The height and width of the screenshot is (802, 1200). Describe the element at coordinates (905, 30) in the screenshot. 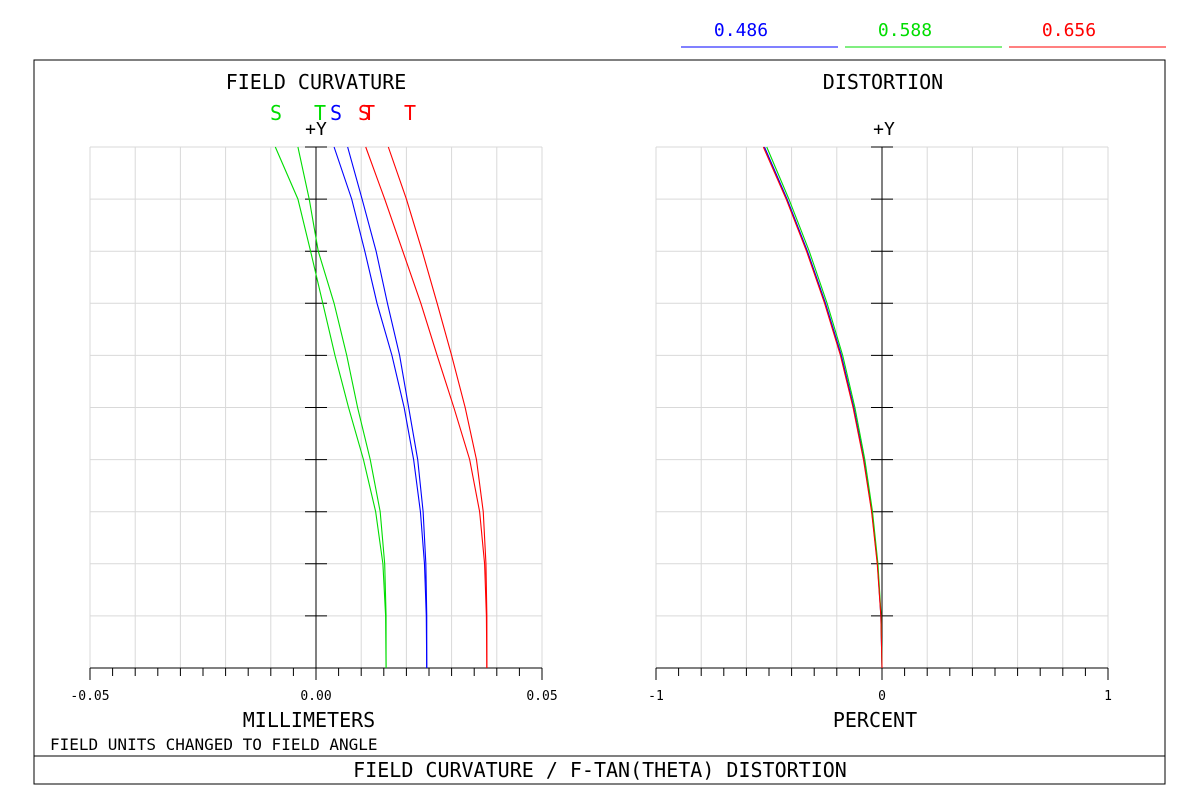

I see `legend-label-0588: 0.588` at that location.